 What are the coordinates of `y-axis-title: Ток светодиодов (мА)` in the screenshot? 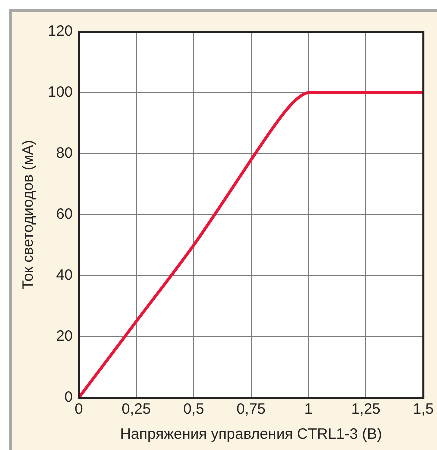 It's located at (29, 215).